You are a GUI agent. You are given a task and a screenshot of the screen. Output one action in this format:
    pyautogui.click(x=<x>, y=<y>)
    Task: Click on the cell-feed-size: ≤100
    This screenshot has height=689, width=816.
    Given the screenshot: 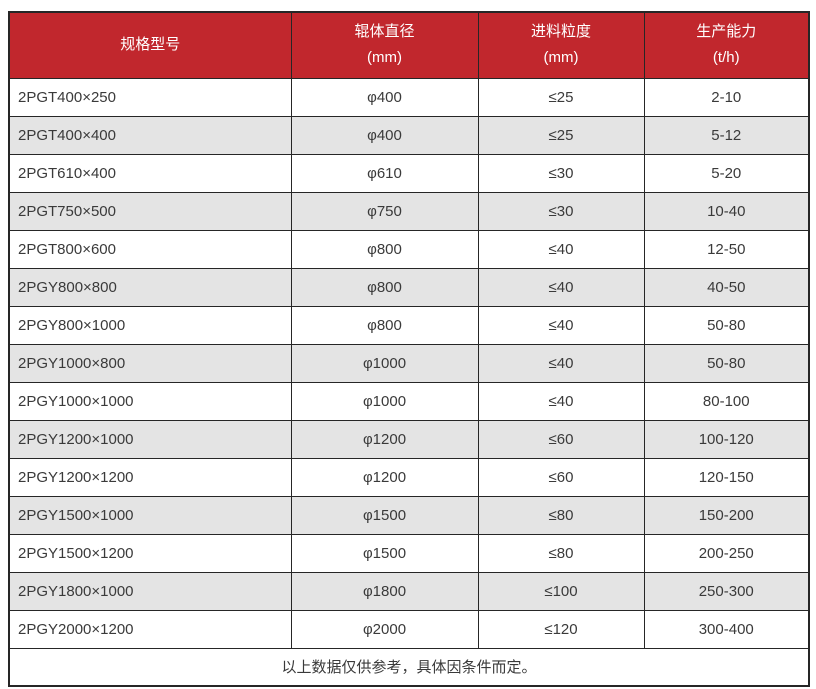 What is the action you would take?
    pyautogui.click(x=561, y=591)
    